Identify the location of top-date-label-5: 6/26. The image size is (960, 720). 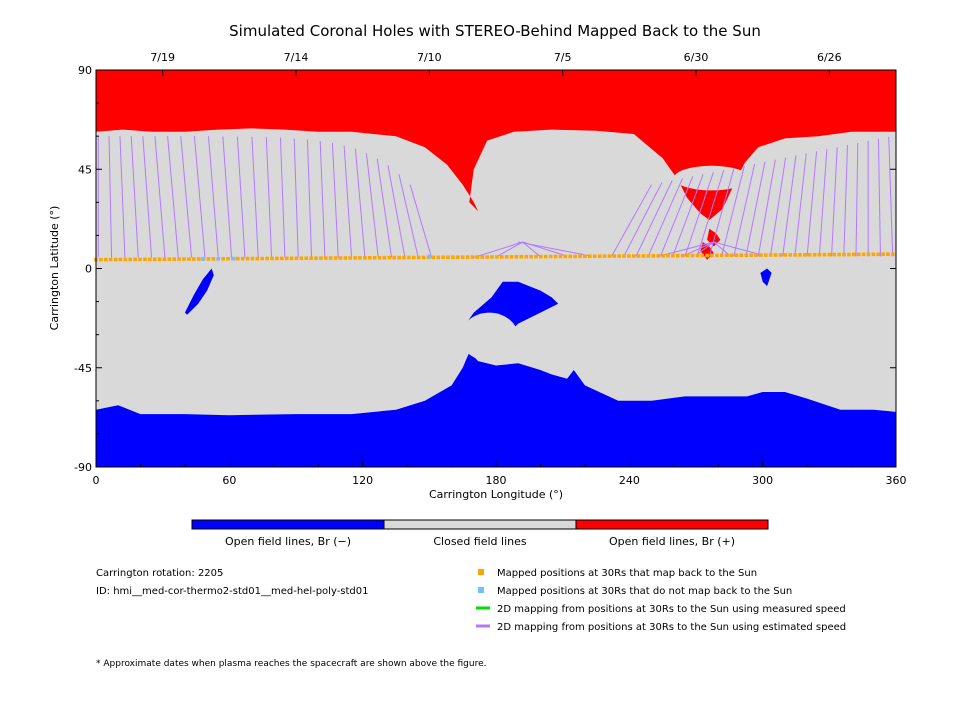
(829, 57).